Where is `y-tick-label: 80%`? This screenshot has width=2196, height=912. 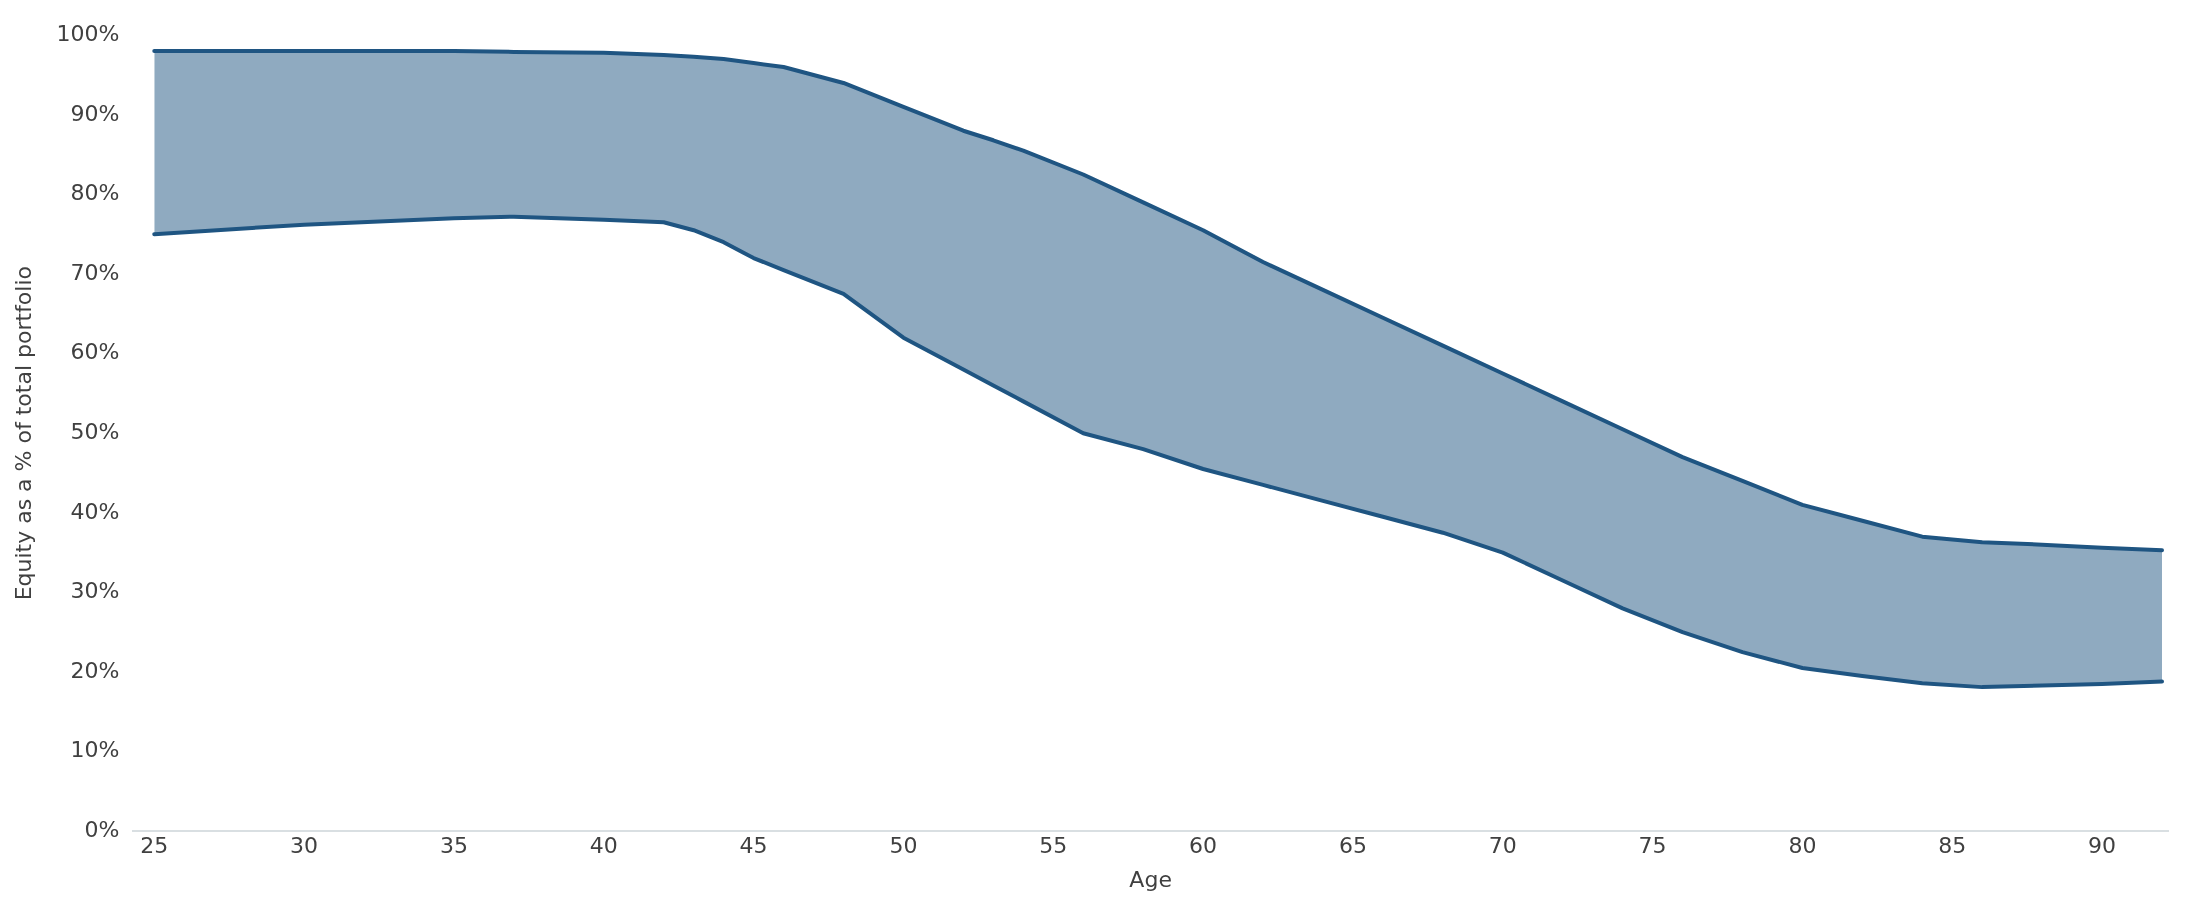 y-tick-label: 80% is located at coordinates (95, 193).